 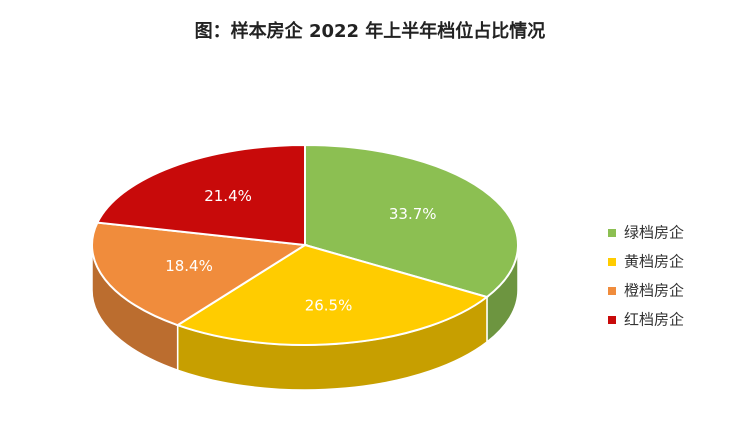 I want to click on data-label: 33.7%, so click(x=413, y=214).